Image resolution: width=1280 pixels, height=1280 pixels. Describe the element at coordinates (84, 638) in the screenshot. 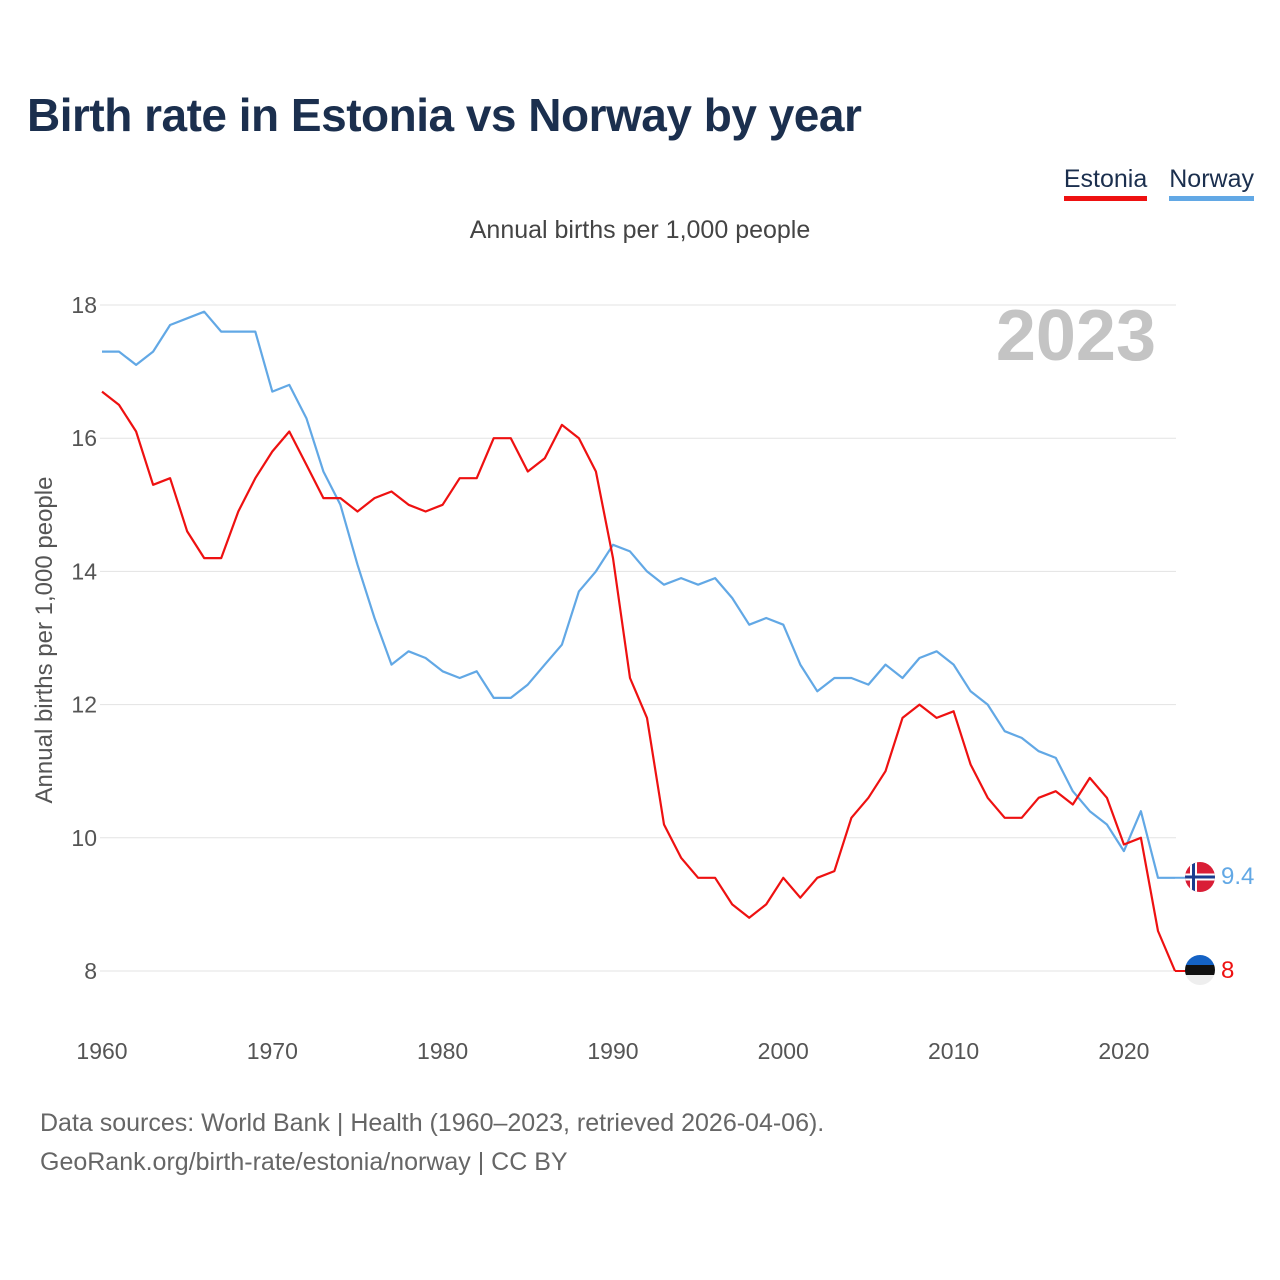

I see `y-axis-ticks: 8 10 12 14 16 18` at that location.